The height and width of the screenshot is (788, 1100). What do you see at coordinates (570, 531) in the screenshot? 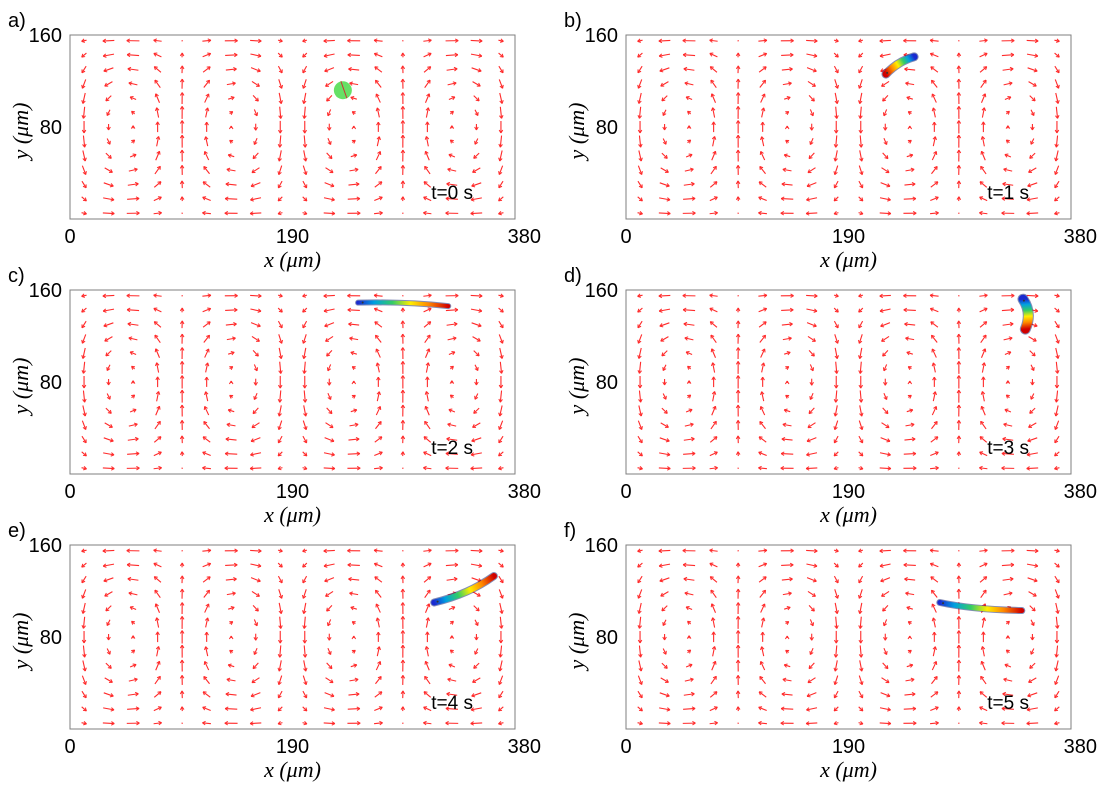
I see `panel-label: f)` at bounding box center [570, 531].